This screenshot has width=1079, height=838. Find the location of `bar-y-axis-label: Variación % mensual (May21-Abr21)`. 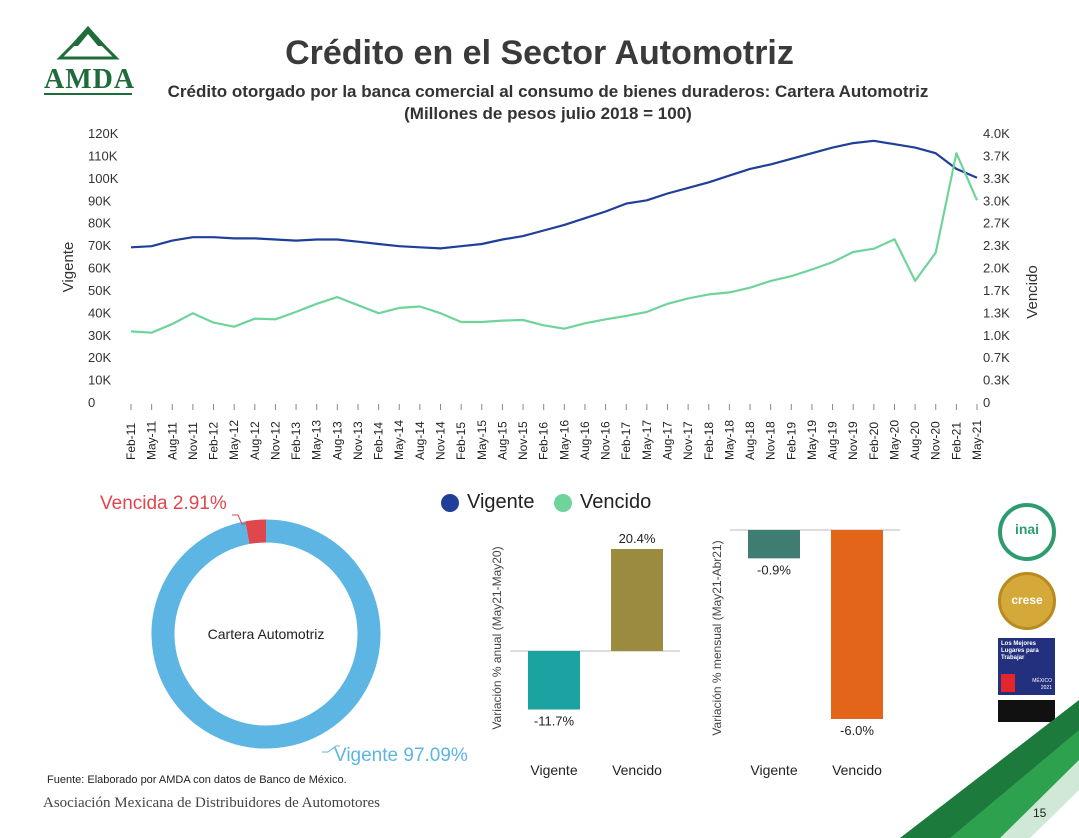

bar-y-axis-label: Variación % mensual (May21-Abr21) is located at coordinates (717, 637).